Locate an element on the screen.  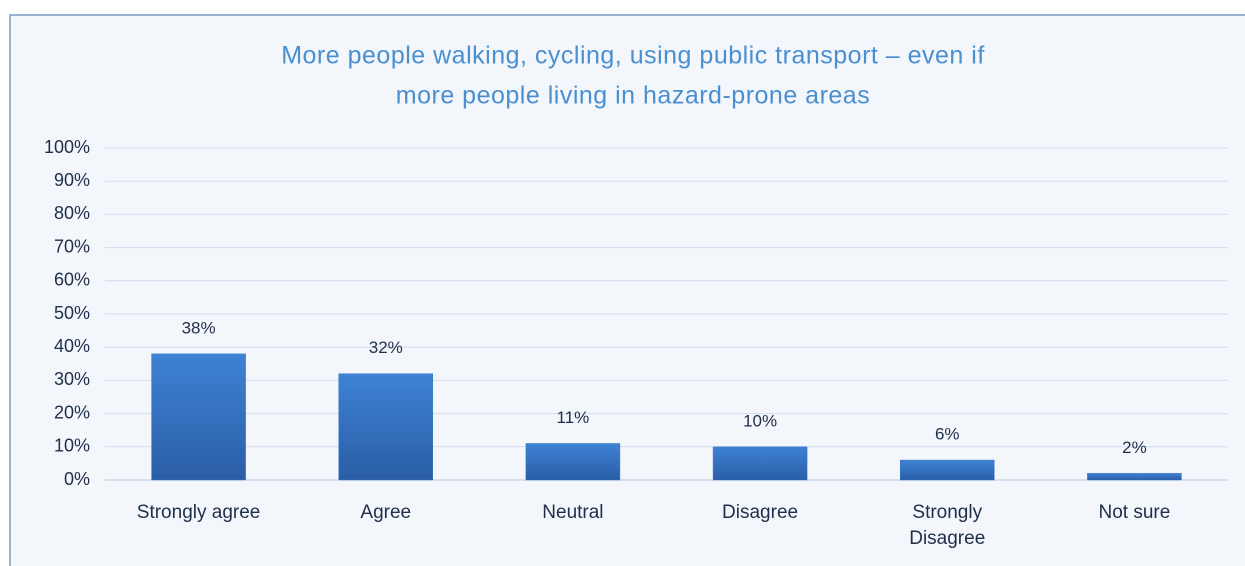
data-label: 2% is located at coordinates (1134, 447).